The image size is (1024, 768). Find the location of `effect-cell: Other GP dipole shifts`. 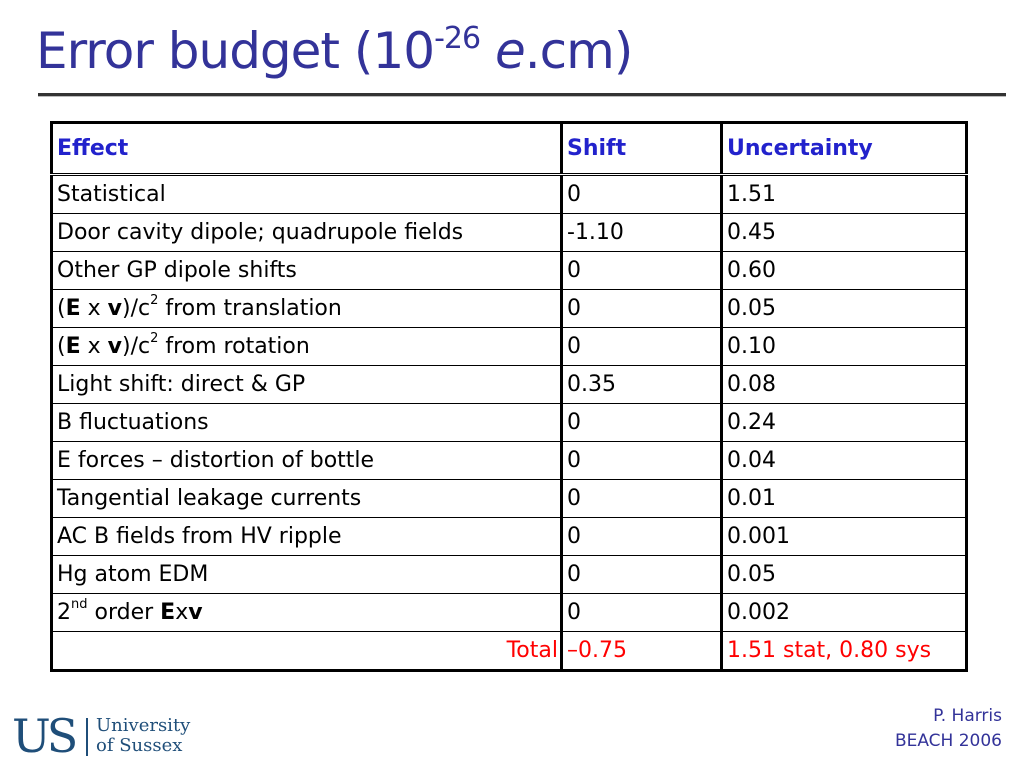

effect-cell: Other GP dipole shifts is located at coordinates (306, 270).